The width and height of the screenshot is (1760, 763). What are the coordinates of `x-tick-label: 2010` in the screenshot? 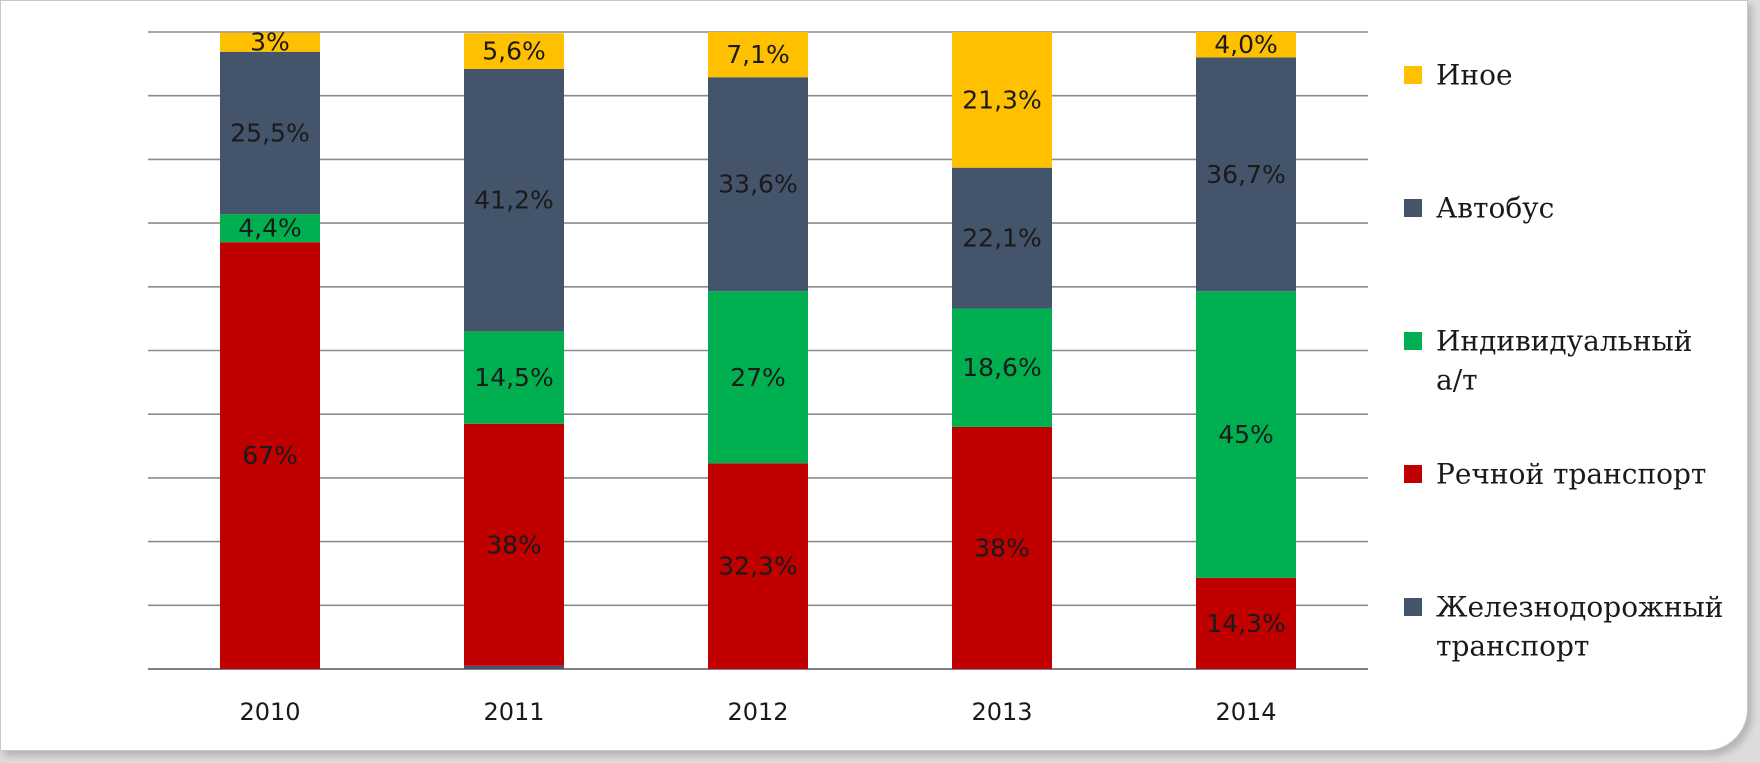 It's located at (269, 712).